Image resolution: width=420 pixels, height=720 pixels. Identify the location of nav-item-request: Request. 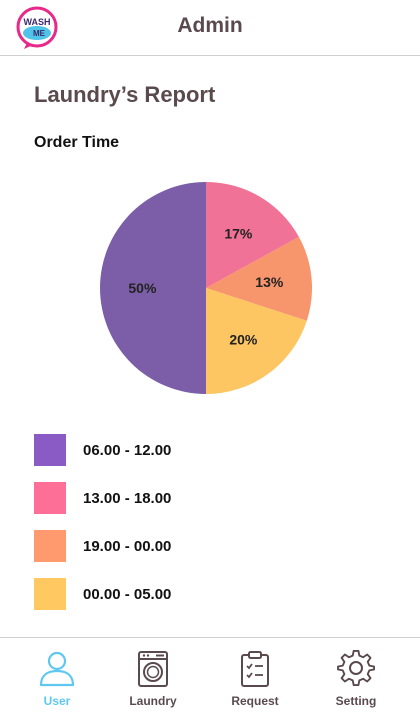
(255, 682).